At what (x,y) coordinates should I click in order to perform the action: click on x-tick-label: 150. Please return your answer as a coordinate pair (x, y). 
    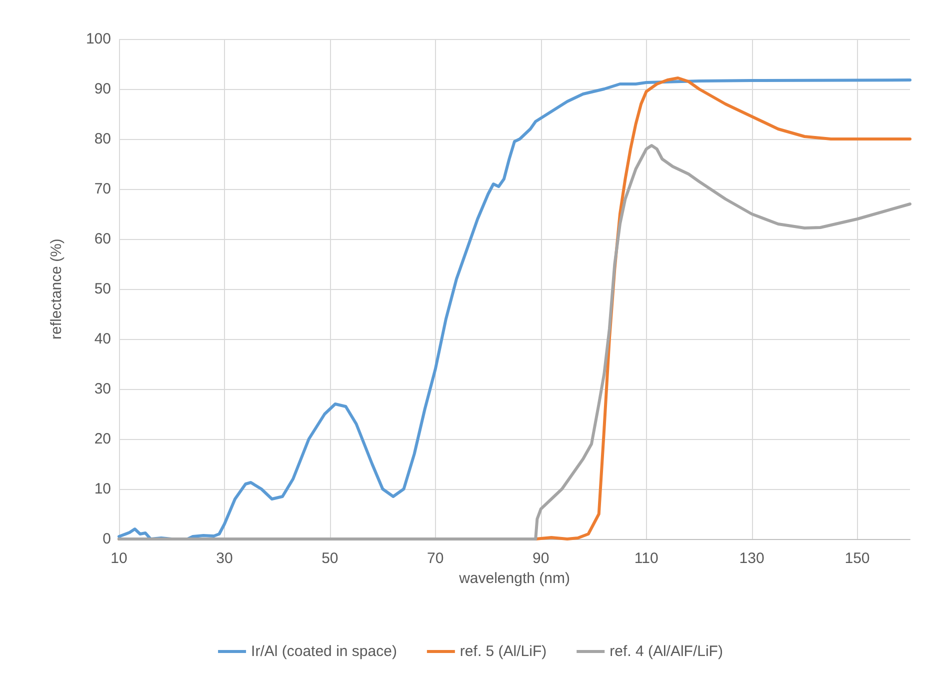
    Looking at the image, I should click on (857, 558).